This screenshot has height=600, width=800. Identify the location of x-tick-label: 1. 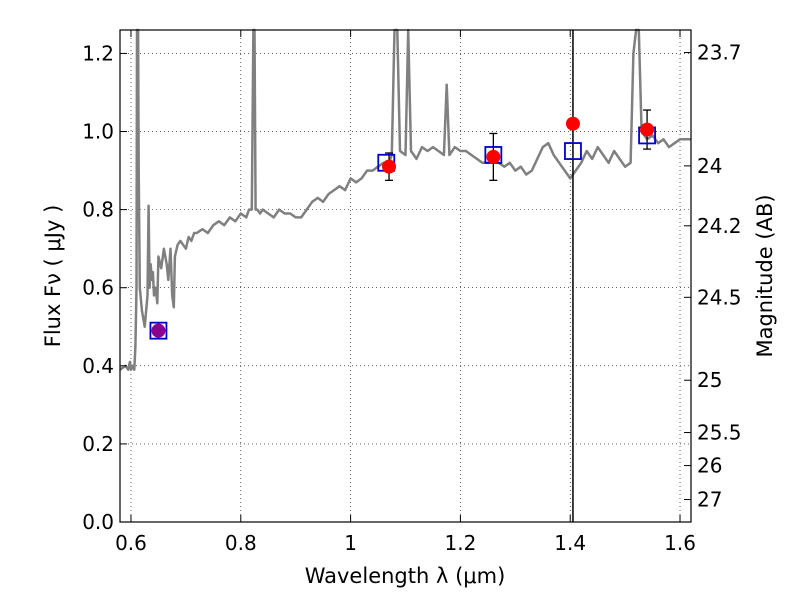
(350, 543).